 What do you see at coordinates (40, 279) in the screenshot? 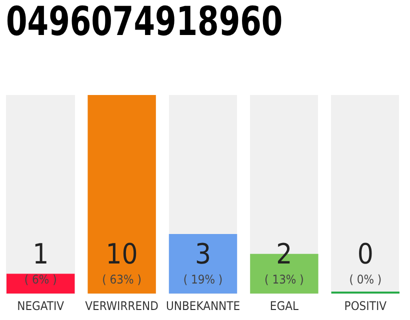
I see `annotation: ( 6% )` at bounding box center [40, 279].